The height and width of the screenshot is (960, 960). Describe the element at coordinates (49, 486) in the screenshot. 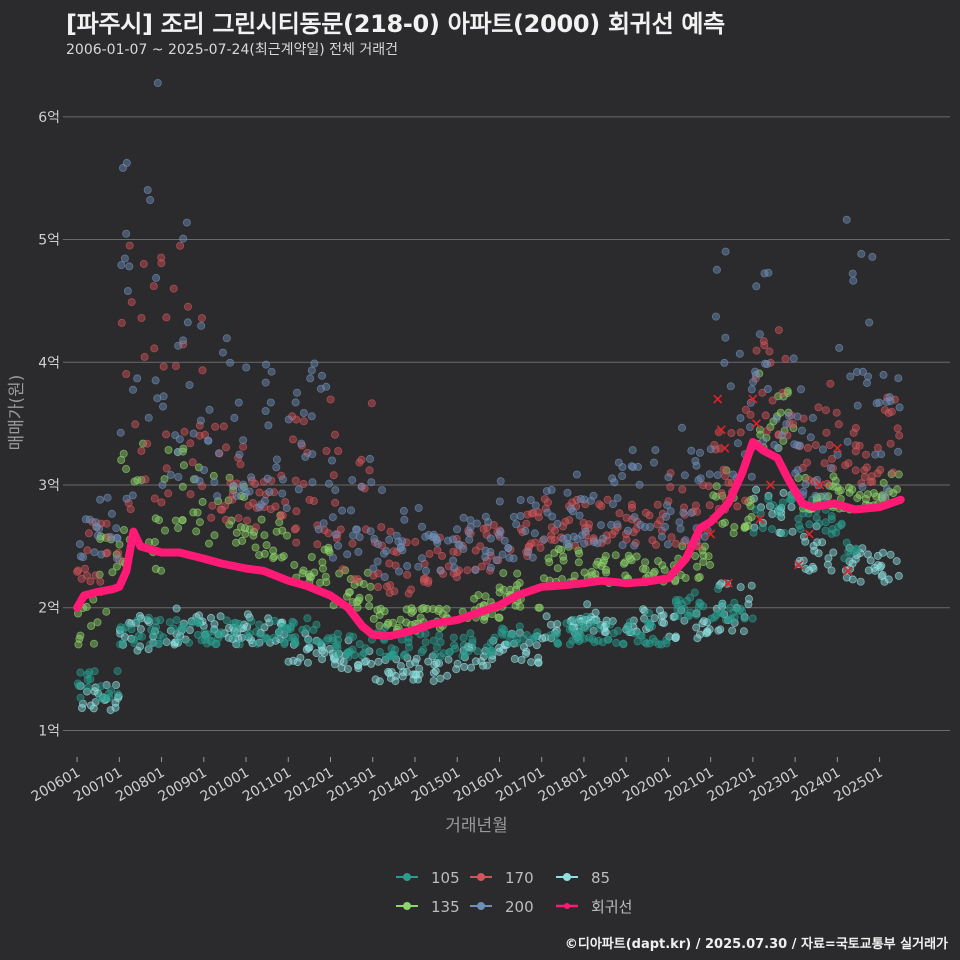

I see `y-tick-label: 3억` at that location.